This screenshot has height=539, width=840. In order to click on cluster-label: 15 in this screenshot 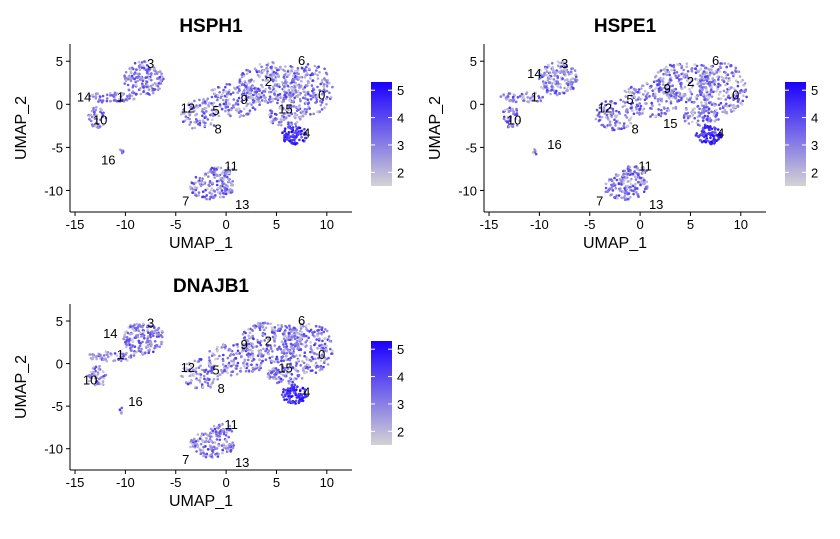, I will do `click(285, 368)`.